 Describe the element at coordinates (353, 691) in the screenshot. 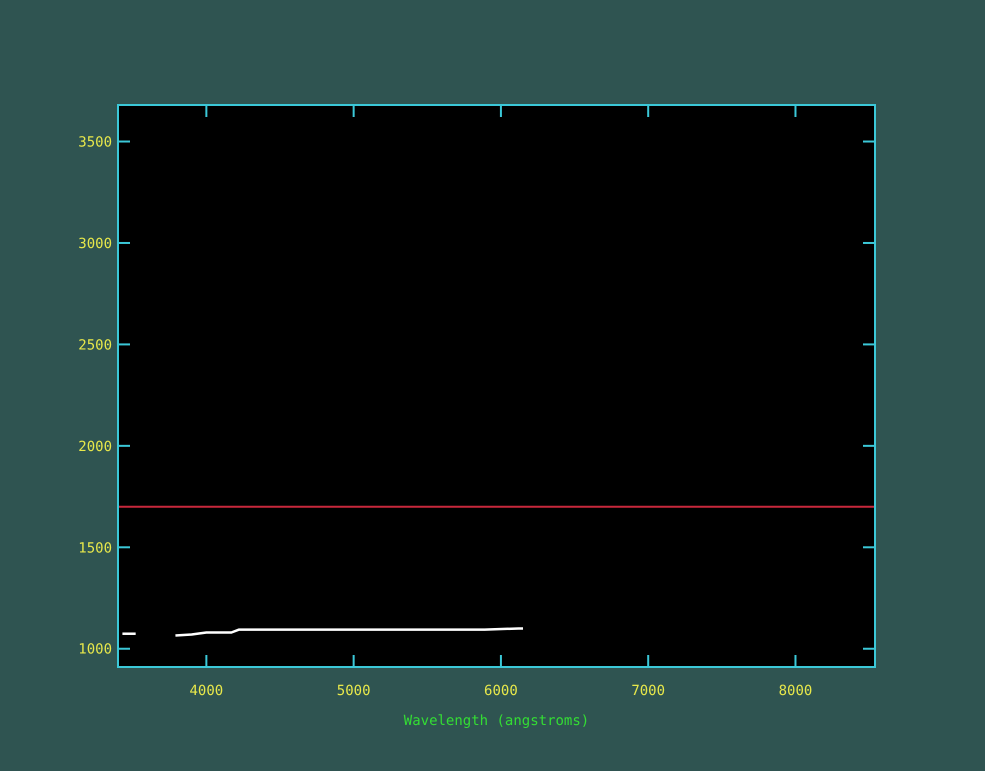

I see `x-tick-label: 5000` at that location.